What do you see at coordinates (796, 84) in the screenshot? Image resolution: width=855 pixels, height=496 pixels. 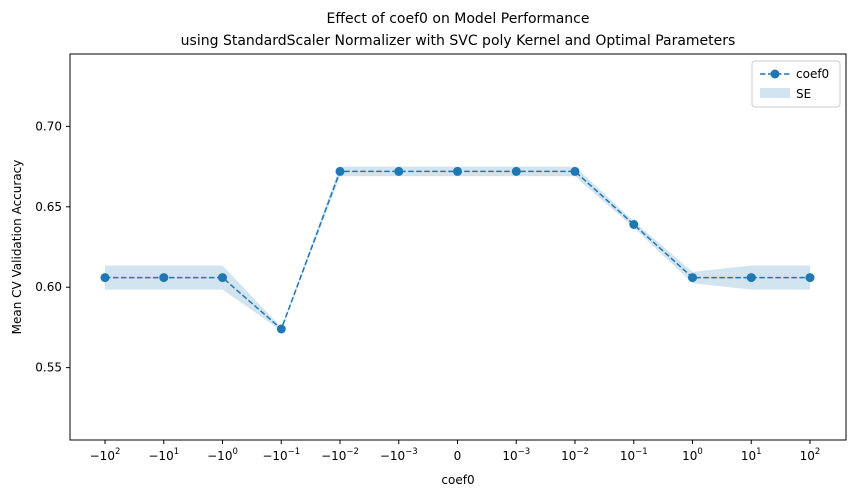 I see `legend: coef0 SE` at bounding box center [796, 84].